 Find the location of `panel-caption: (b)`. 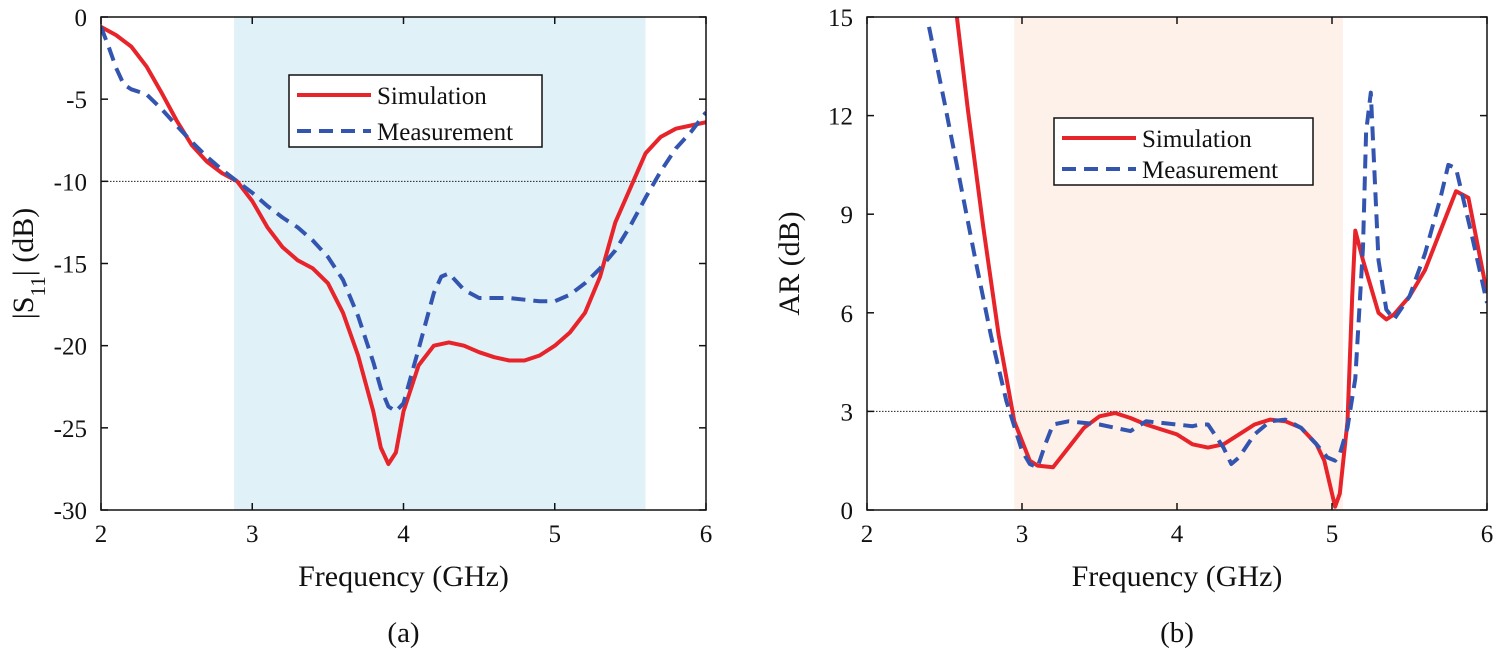

panel-caption: (b) is located at coordinates (1177, 633).